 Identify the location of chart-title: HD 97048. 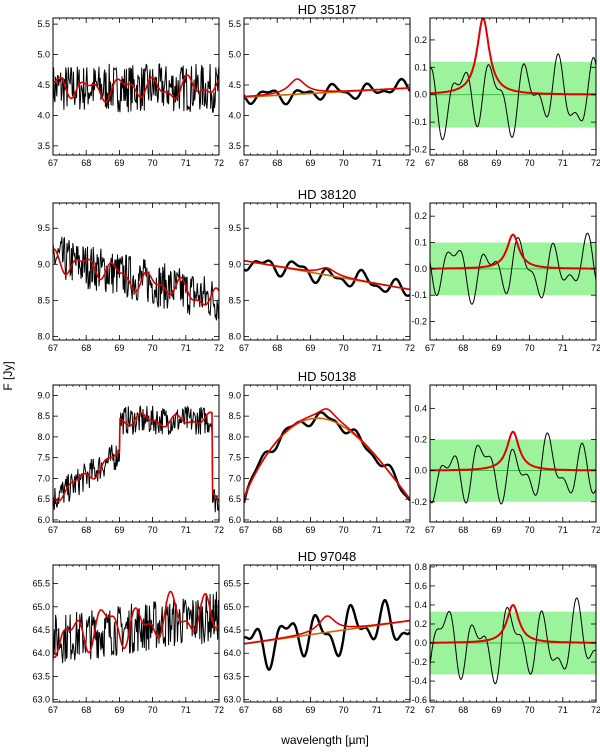
(327, 556).